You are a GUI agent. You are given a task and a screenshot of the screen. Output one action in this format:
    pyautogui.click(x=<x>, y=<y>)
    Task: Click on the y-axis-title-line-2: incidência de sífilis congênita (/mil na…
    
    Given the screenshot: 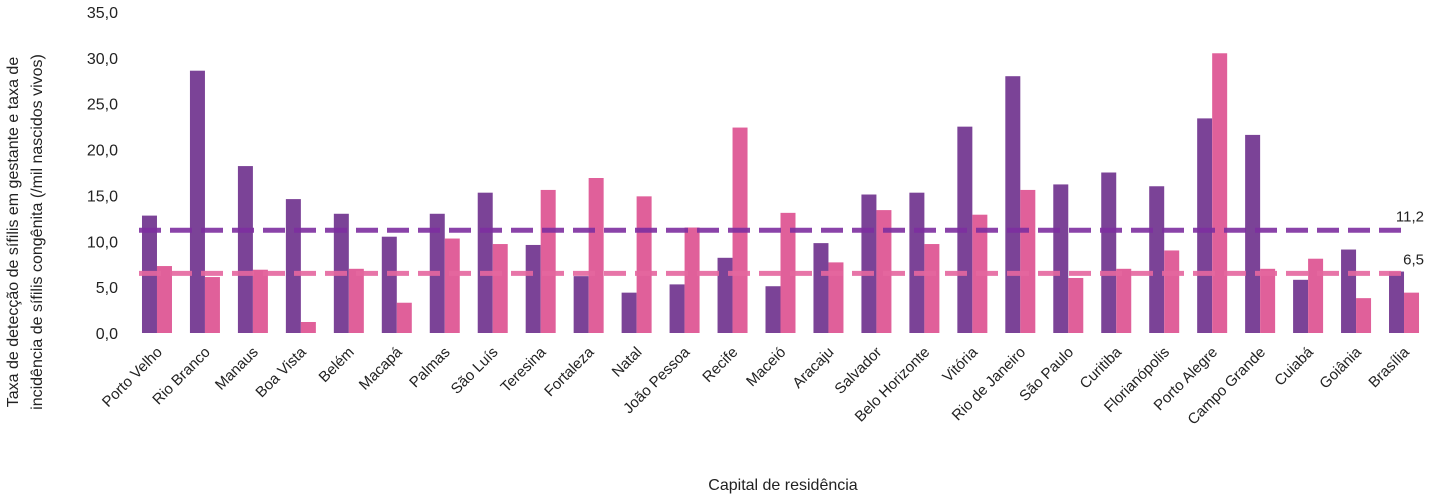 What is the action you would take?
    pyautogui.click(x=37, y=232)
    